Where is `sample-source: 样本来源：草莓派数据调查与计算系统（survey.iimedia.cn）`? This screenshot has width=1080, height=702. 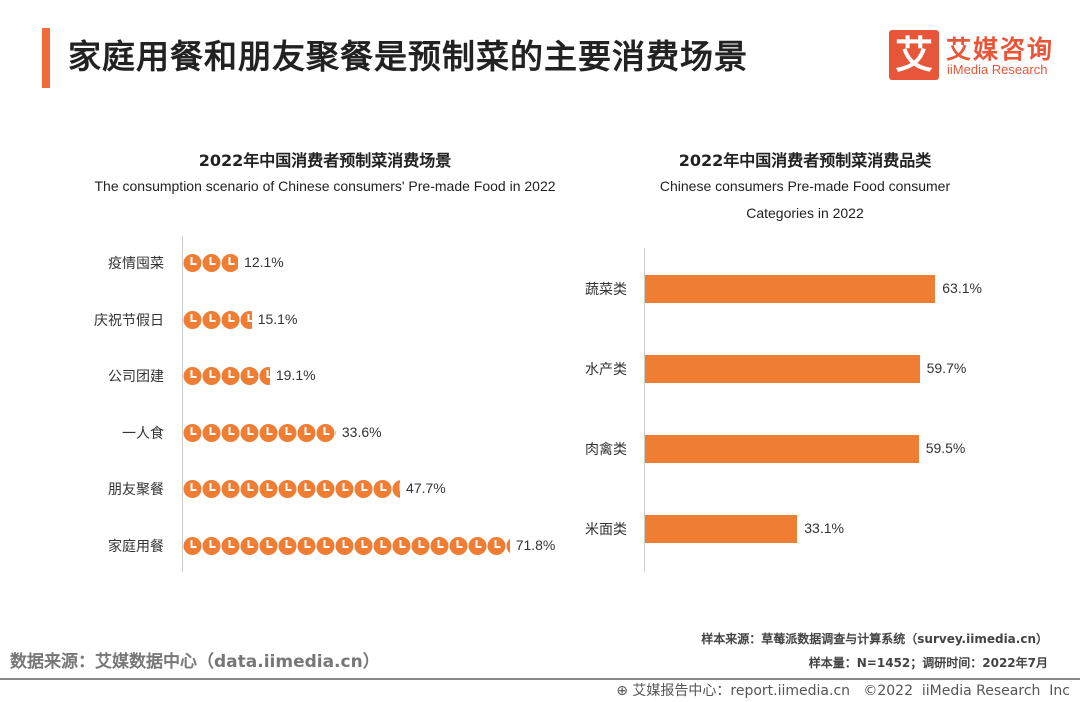
sample-source: 样本来源：草莓派数据调查与计算系统（survey.iimedia.cn） is located at coordinates (874, 639).